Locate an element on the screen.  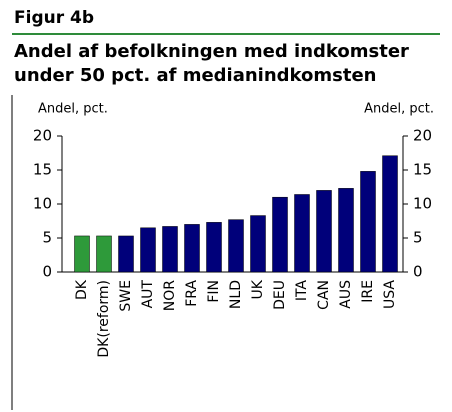
x-tick-label: UK is located at coordinates (258, 289).